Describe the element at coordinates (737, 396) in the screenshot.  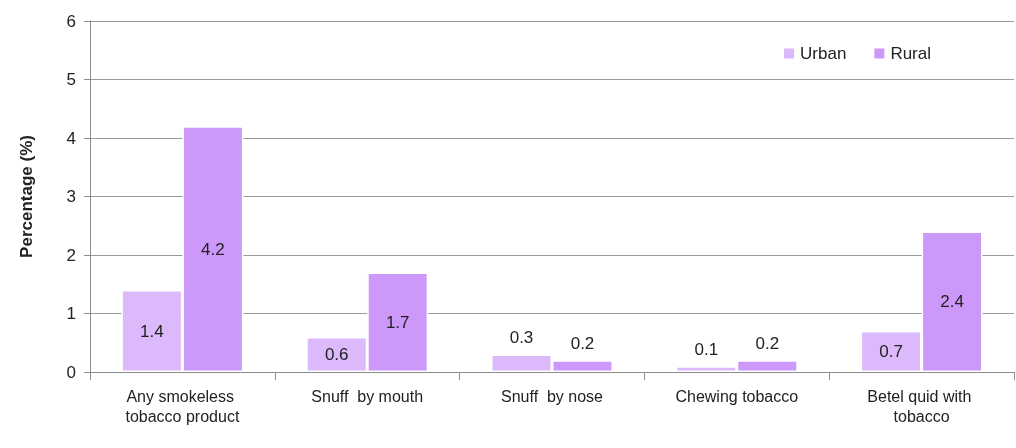
I see `x-tick-label: Chewing tobacco` at that location.